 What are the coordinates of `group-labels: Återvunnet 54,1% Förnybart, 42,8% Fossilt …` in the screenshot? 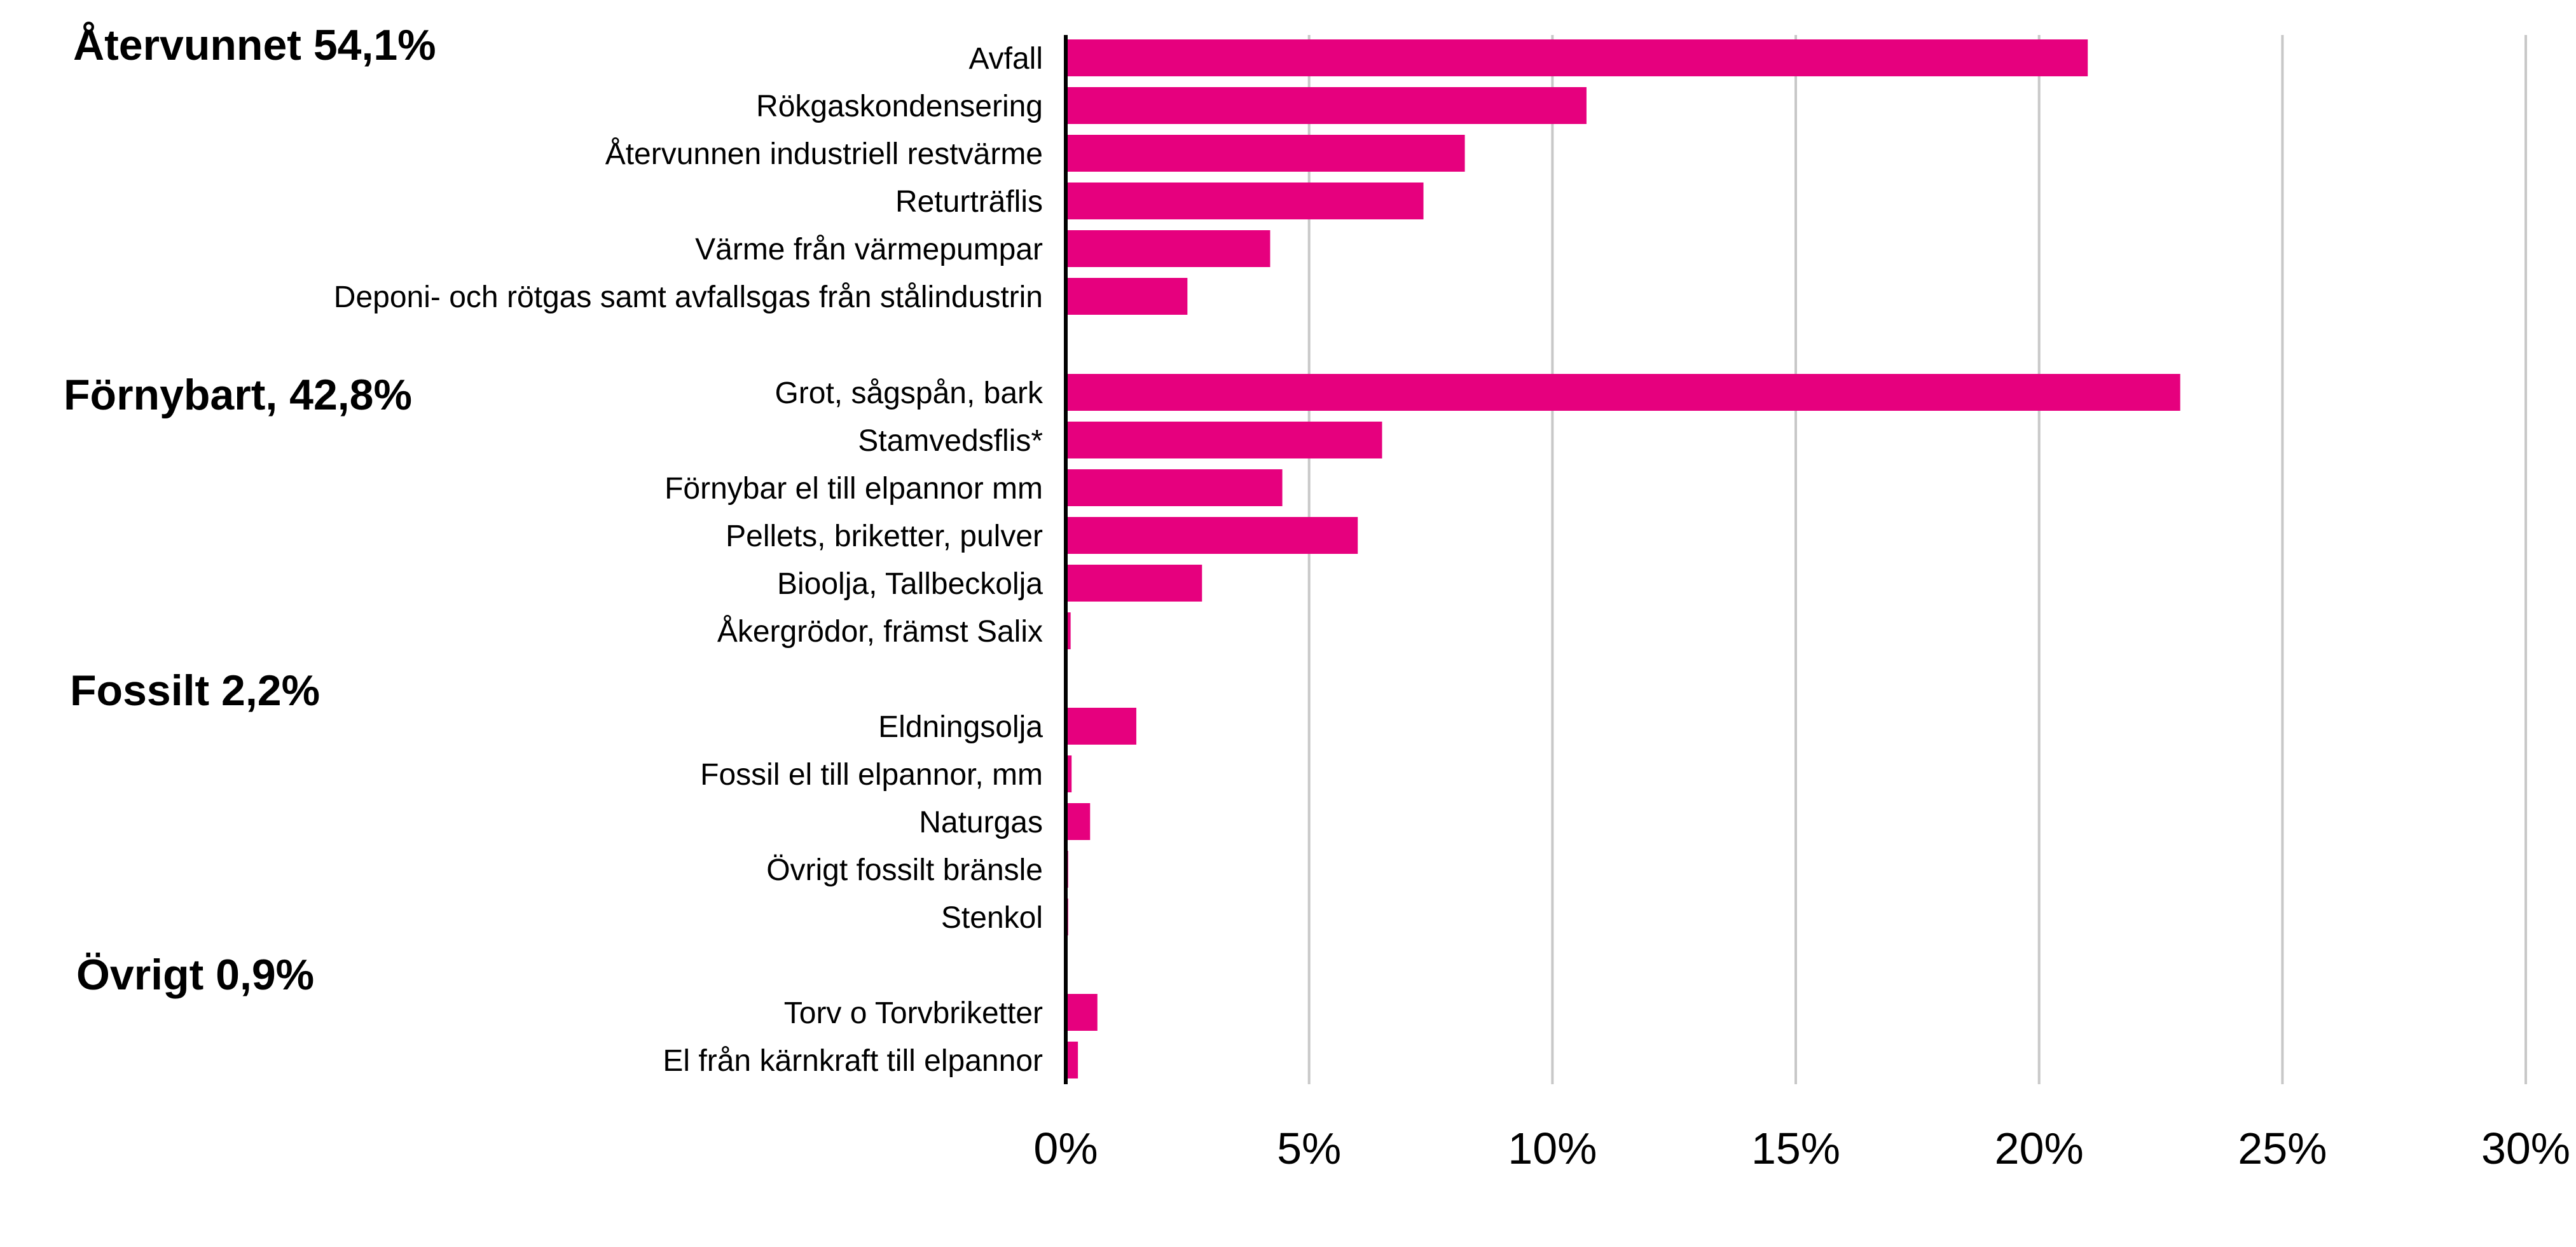 It's located at (250, 510).